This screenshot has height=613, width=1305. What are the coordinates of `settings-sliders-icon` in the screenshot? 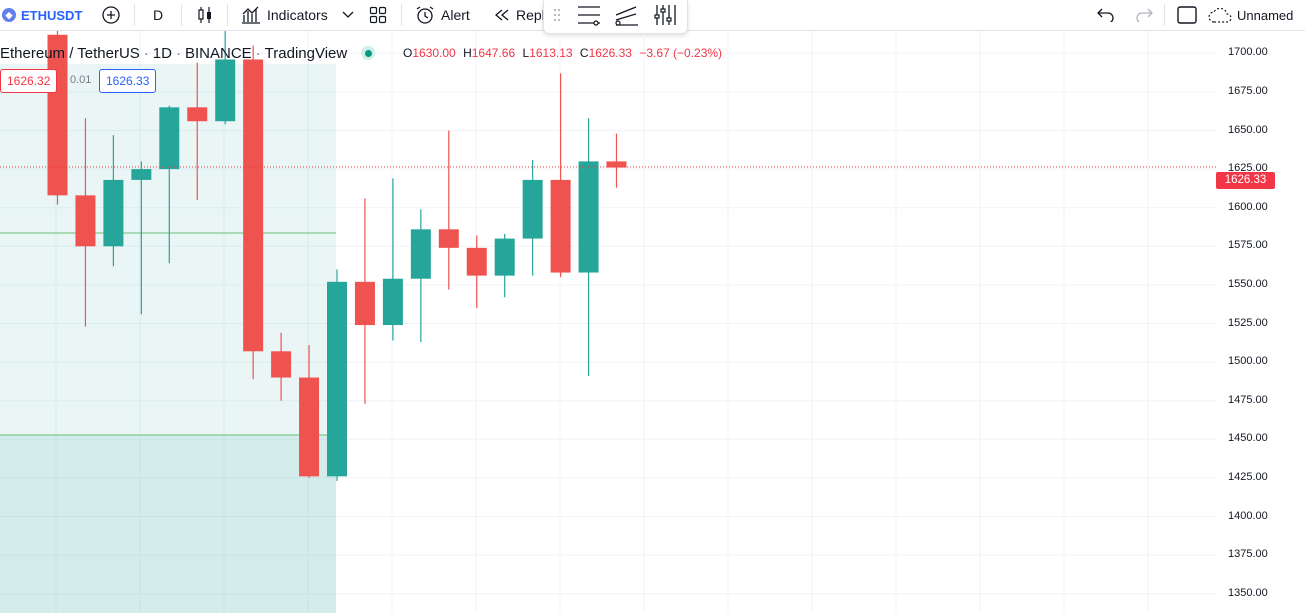 It's located at (665, 15).